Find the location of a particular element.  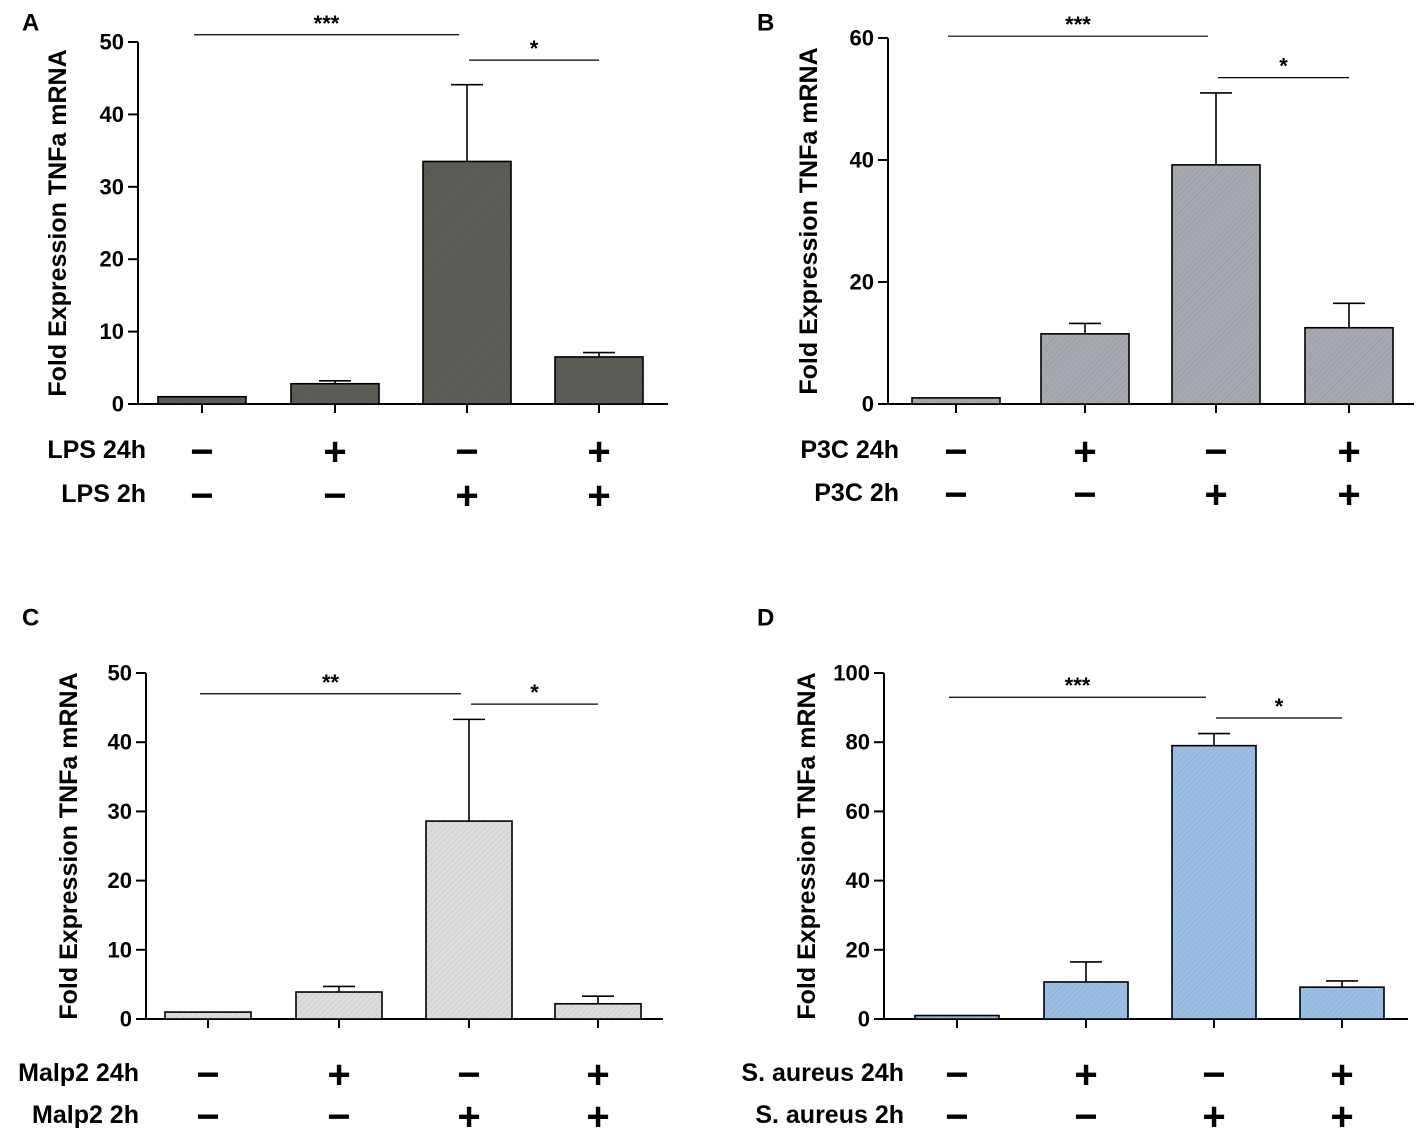

y-tick-label: 100 is located at coordinates (851, 673).